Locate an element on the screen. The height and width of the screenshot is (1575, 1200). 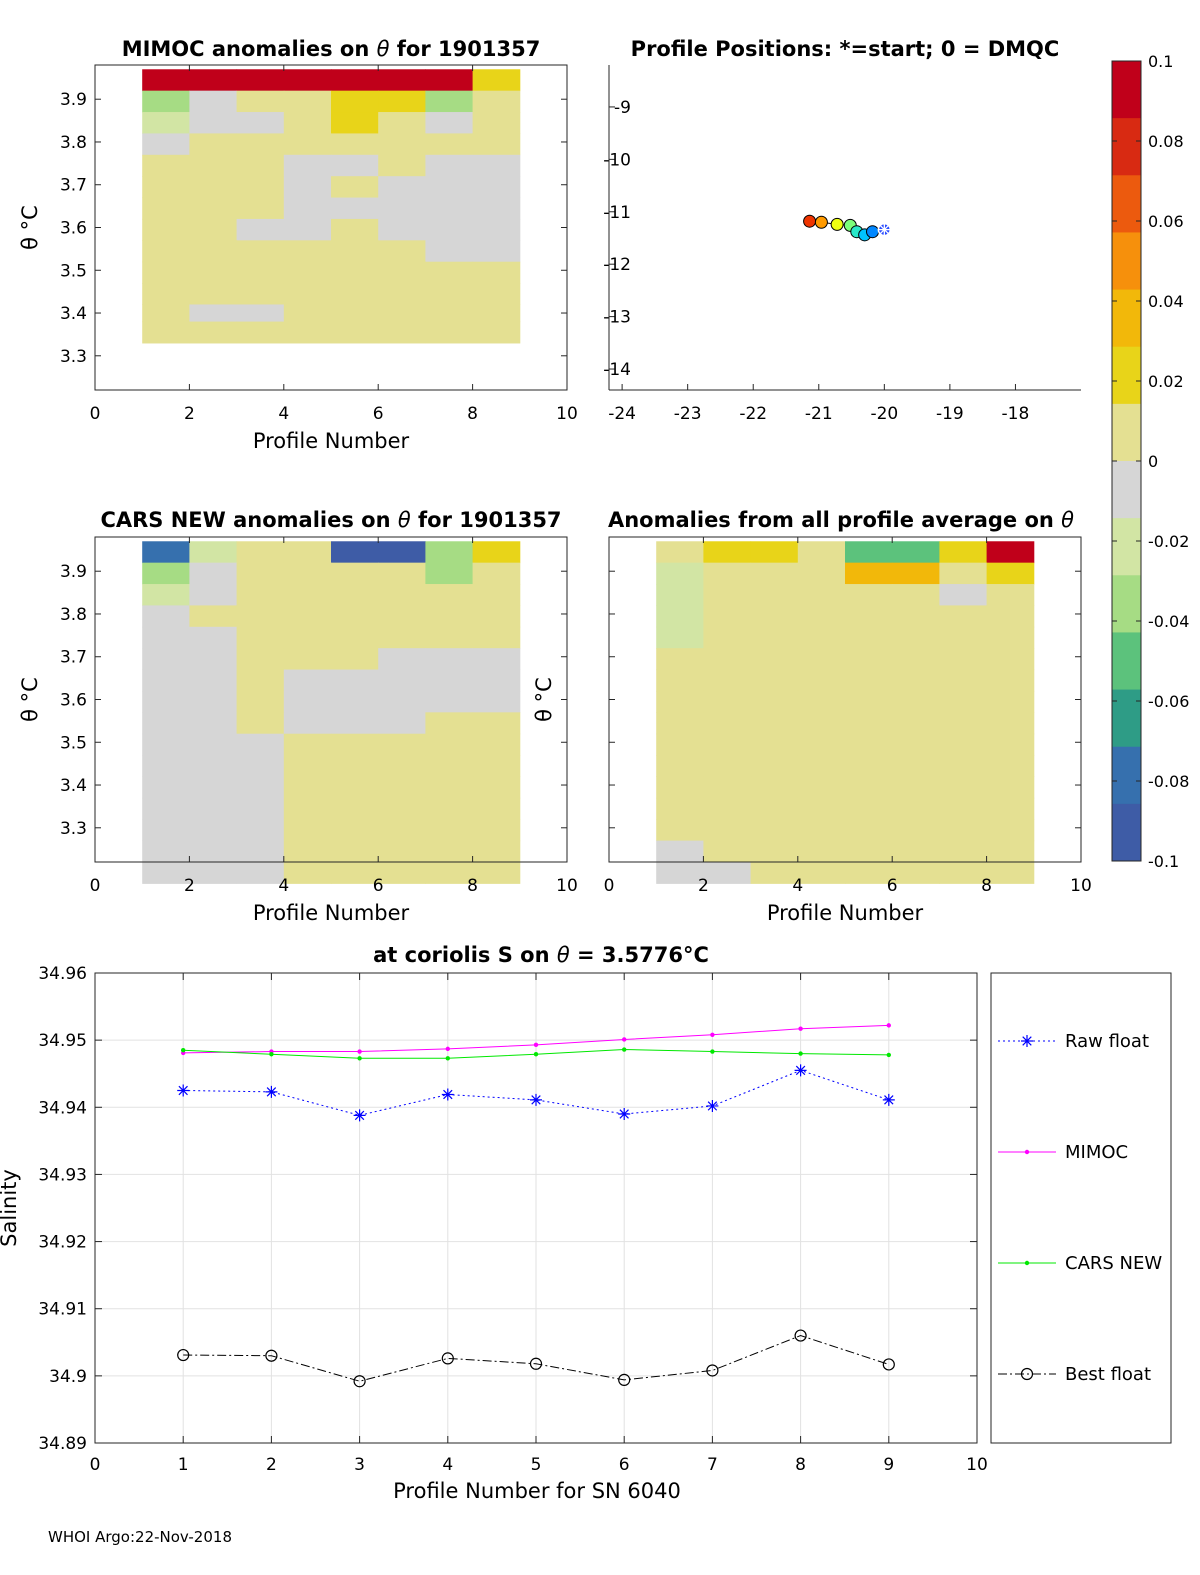
colorbar-tick-label: -0.1 is located at coordinates (1163, 861).